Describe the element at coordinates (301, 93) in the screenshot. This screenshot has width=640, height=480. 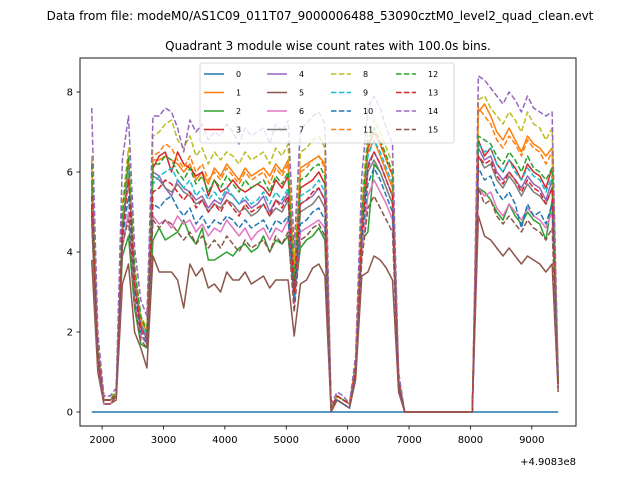
I see `legend-label-5: 5` at that location.